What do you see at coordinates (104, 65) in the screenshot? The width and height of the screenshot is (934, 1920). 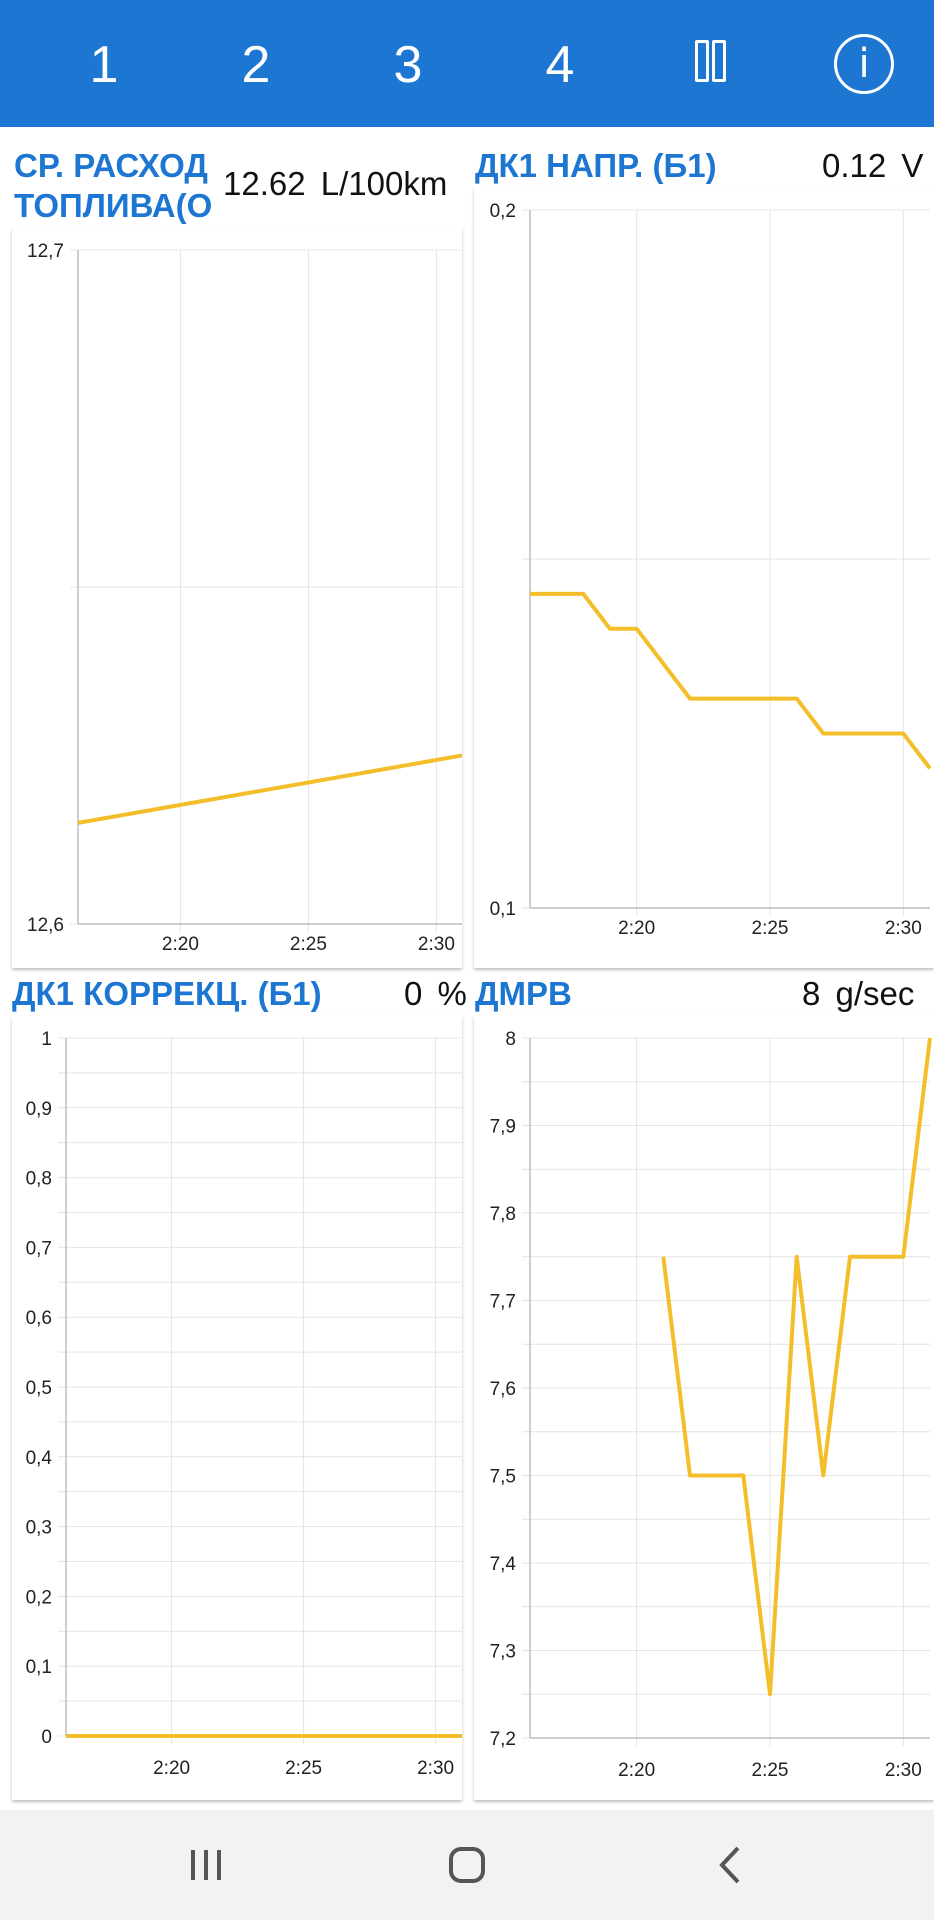 I see `tab-1: 1` at bounding box center [104, 65].